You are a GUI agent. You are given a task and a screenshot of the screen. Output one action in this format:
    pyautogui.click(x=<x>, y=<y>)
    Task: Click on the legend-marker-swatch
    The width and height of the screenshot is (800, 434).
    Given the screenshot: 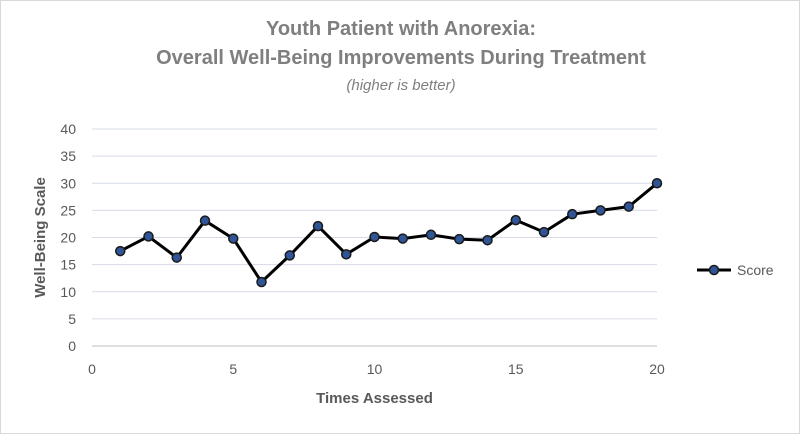 What is the action you would take?
    pyautogui.click(x=714, y=270)
    